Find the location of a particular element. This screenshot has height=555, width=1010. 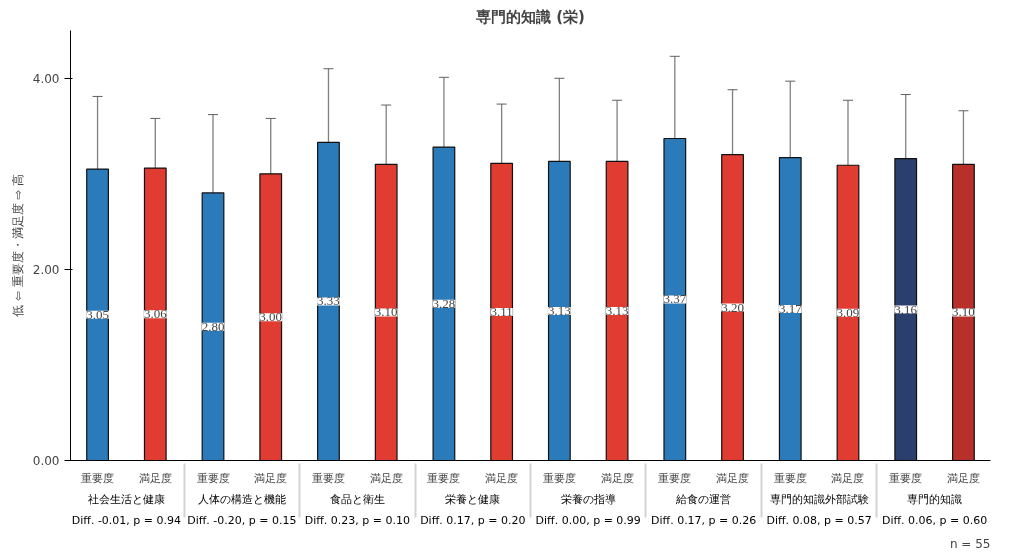

data-label: 2.80 is located at coordinates (213, 326).